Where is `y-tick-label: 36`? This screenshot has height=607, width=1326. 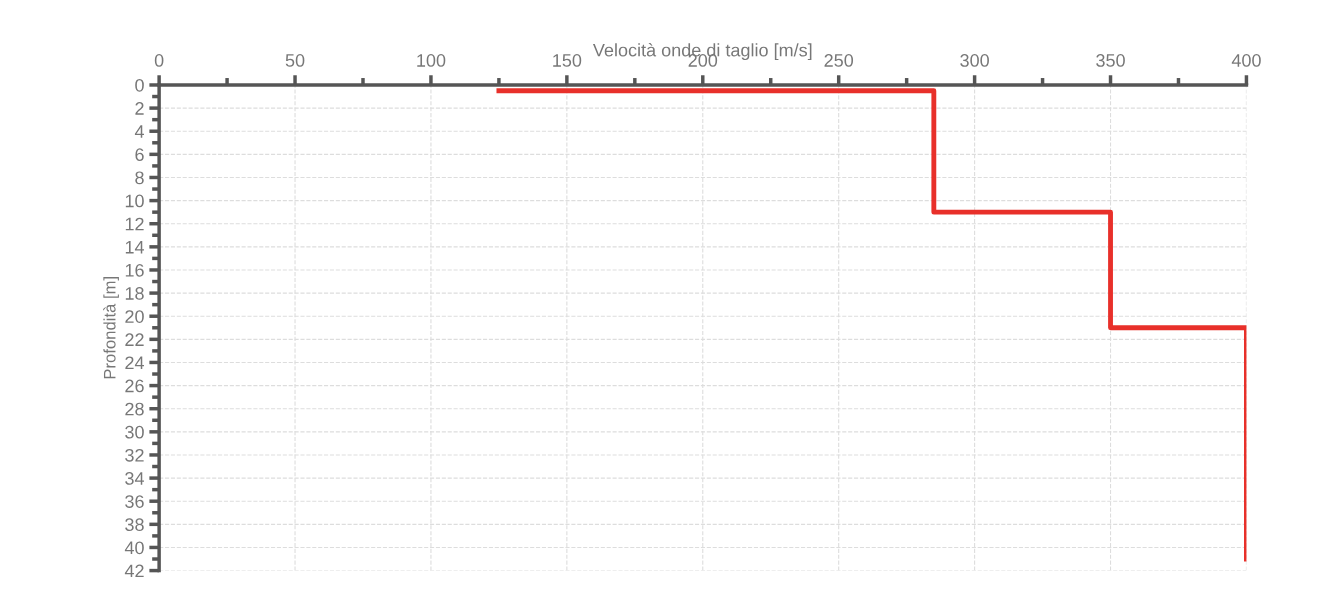 y-tick-label: 36 is located at coordinates (134, 501).